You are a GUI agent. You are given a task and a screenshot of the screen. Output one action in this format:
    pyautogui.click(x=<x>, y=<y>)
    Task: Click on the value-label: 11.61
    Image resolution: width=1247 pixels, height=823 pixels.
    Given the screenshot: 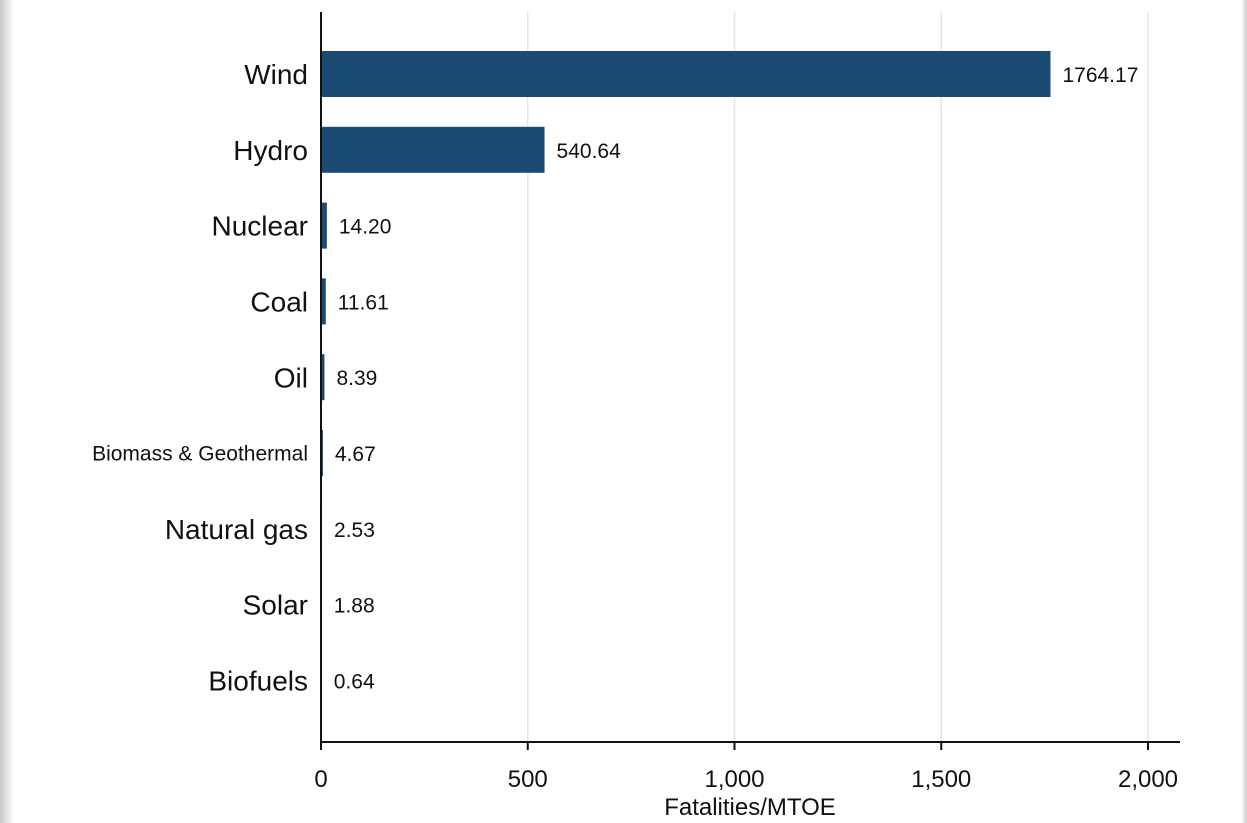 What is the action you would take?
    pyautogui.click(x=363, y=302)
    